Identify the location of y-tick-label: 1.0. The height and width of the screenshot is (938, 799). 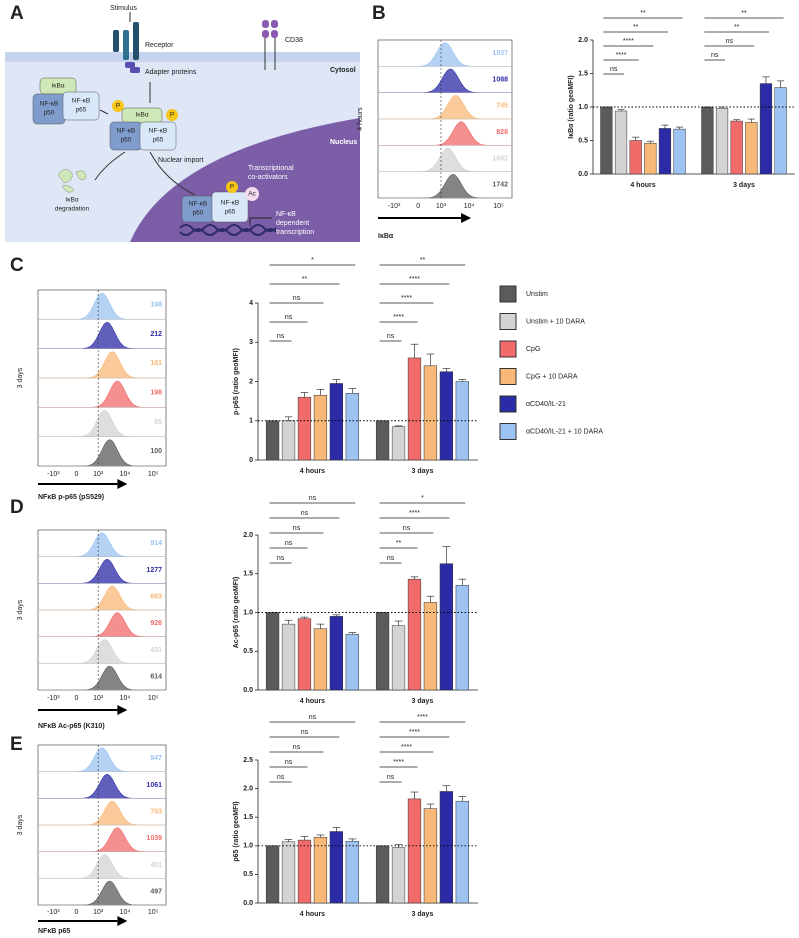
(248, 846).